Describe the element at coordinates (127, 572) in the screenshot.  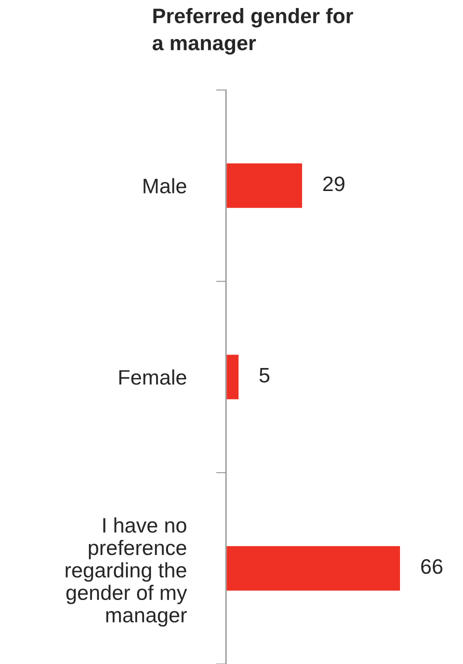
I see `y-tick-label: I have no preference regarding the gender of my manager` at that location.